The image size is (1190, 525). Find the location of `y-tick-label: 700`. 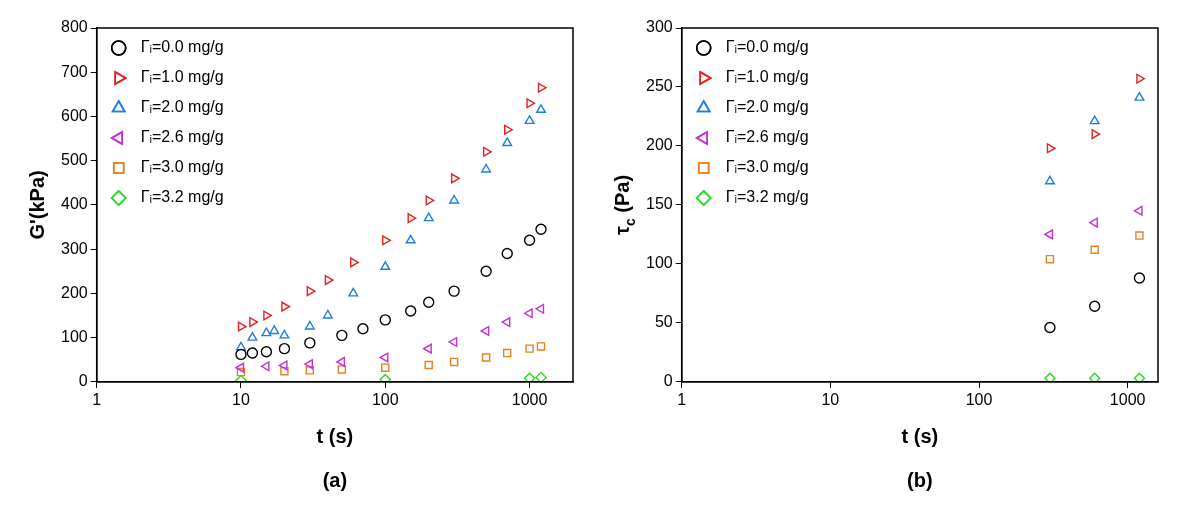

y-tick-label: 700 is located at coordinates (74, 71).